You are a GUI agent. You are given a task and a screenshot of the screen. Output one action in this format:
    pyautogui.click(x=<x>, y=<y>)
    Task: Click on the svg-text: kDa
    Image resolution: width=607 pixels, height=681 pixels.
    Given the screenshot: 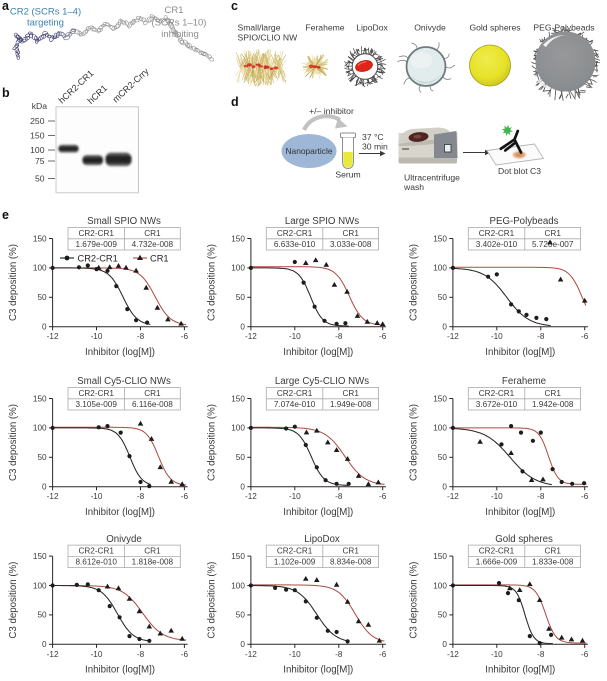 What is the action you would take?
    pyautogui.click(x=40, y=106)
    